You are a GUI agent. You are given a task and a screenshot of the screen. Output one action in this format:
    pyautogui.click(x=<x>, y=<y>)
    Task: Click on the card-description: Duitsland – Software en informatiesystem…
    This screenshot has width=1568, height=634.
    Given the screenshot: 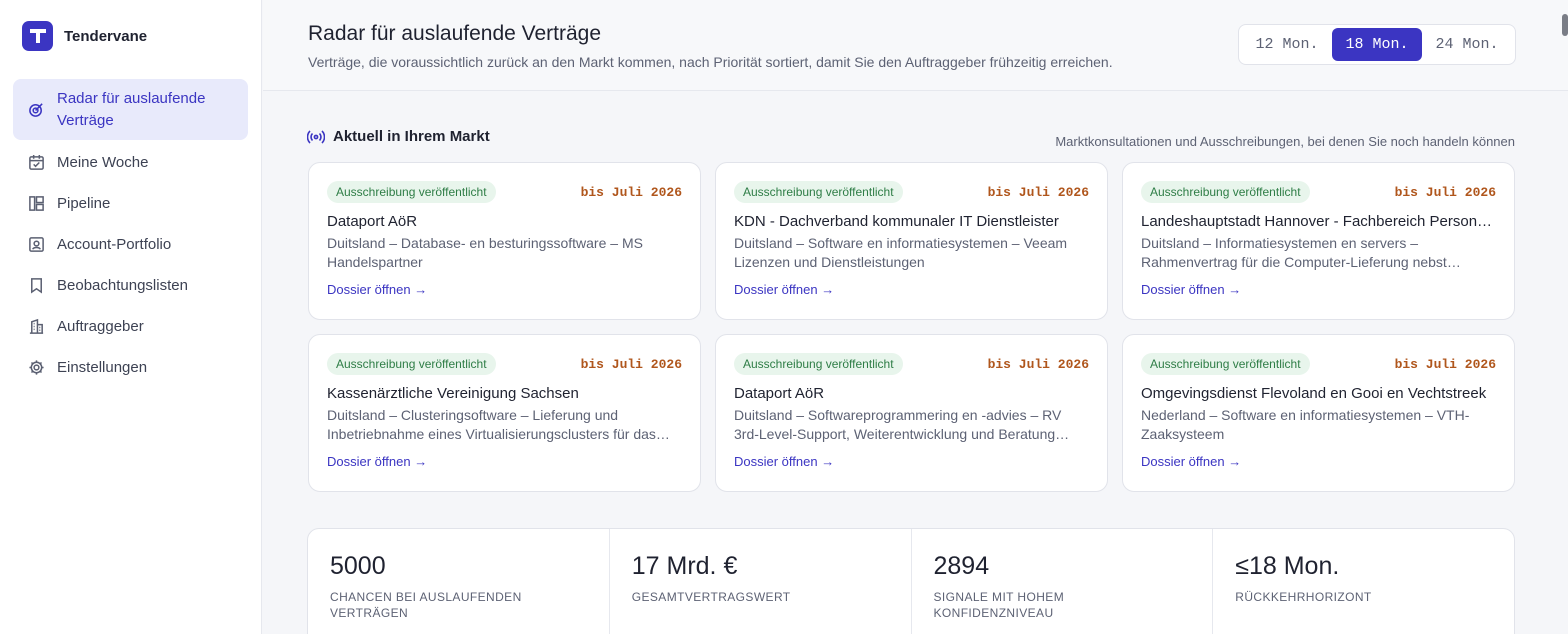 What is the action you would take?
    pyautogui.click(x=901, y=252)
    